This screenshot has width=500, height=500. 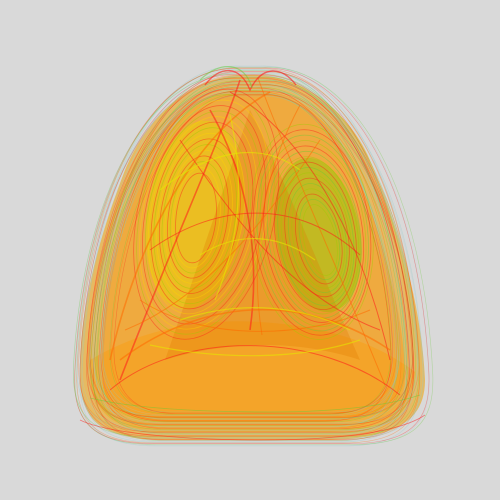 I want to click on base-edge-red, so click(x=252, y=427).